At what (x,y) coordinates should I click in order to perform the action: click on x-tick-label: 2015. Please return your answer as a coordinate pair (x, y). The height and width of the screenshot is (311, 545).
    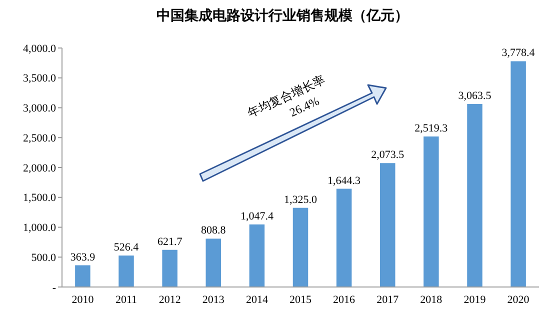
    Looking at the image, I should click on (301, 300).